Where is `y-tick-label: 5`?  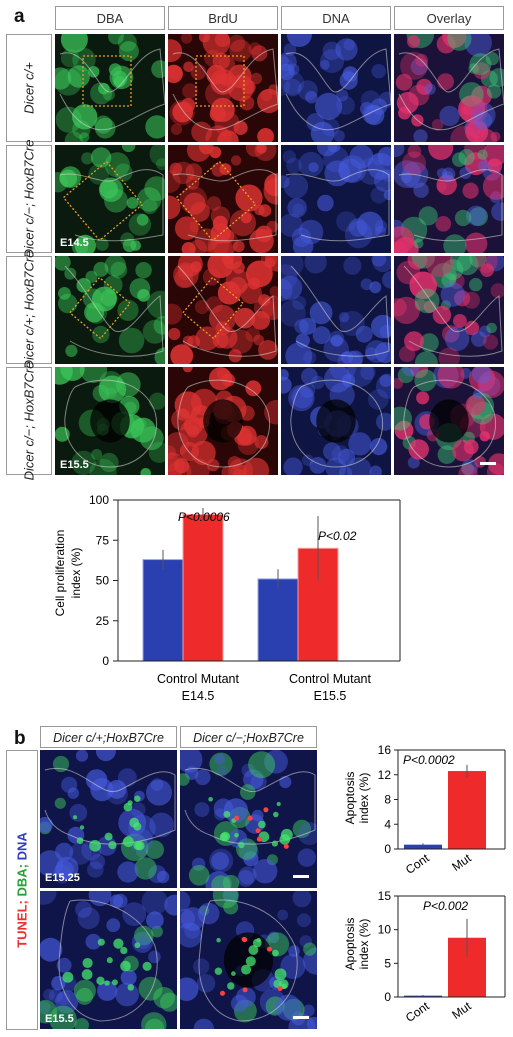 y-tick-label: 5 is located at coordinates (387, 963).